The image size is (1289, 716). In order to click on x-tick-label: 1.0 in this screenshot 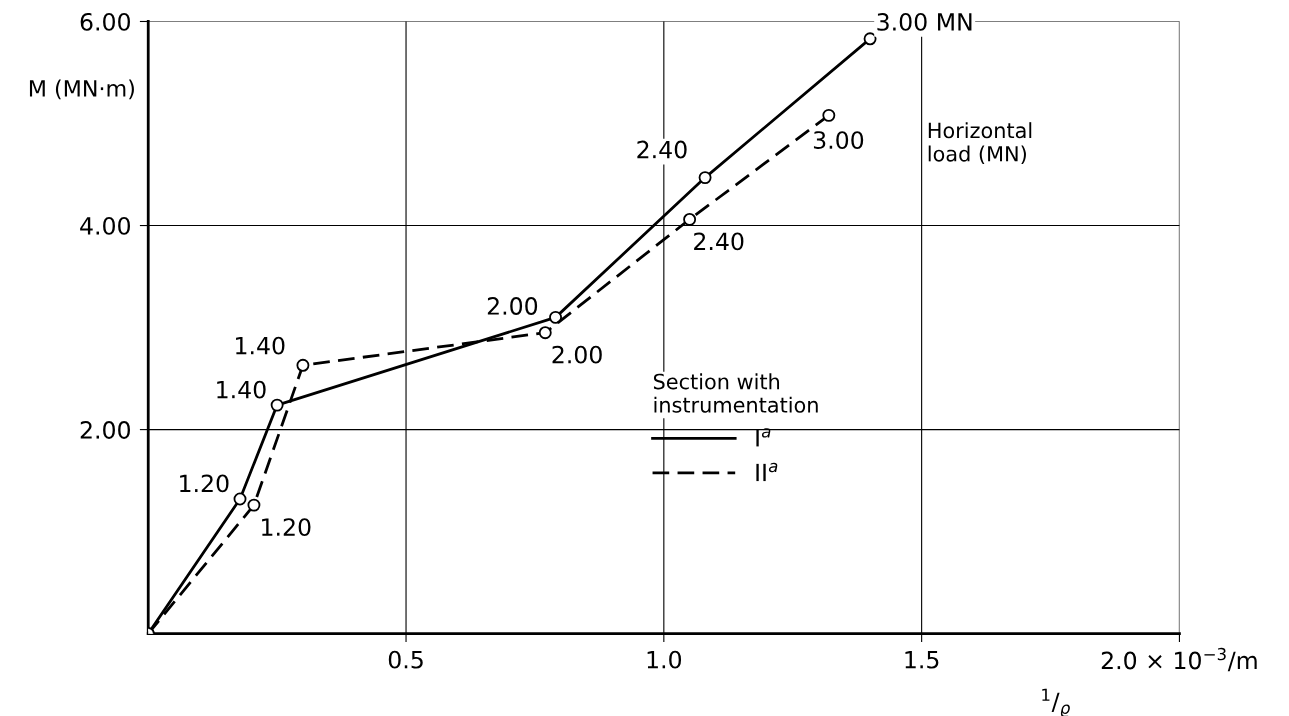, I will do `click(664, 659)`.